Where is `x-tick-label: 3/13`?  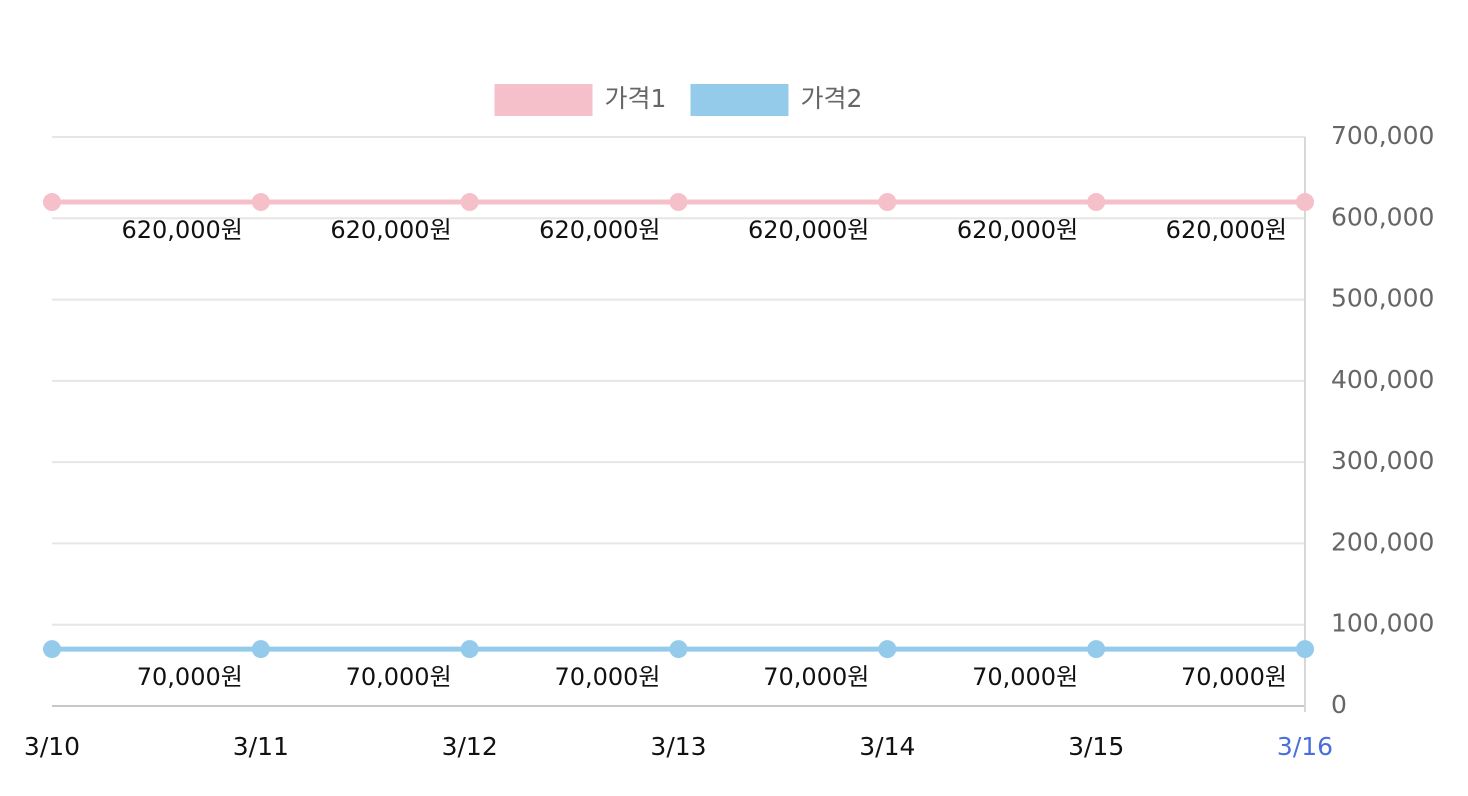 x-tick-label: 3/13 is located at coordinates (678, 746).